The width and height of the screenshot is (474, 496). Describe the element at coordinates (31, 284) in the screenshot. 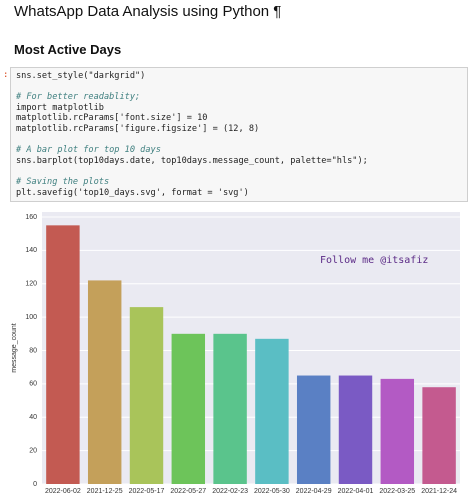

I see `y-tick-label: 120` at that location.